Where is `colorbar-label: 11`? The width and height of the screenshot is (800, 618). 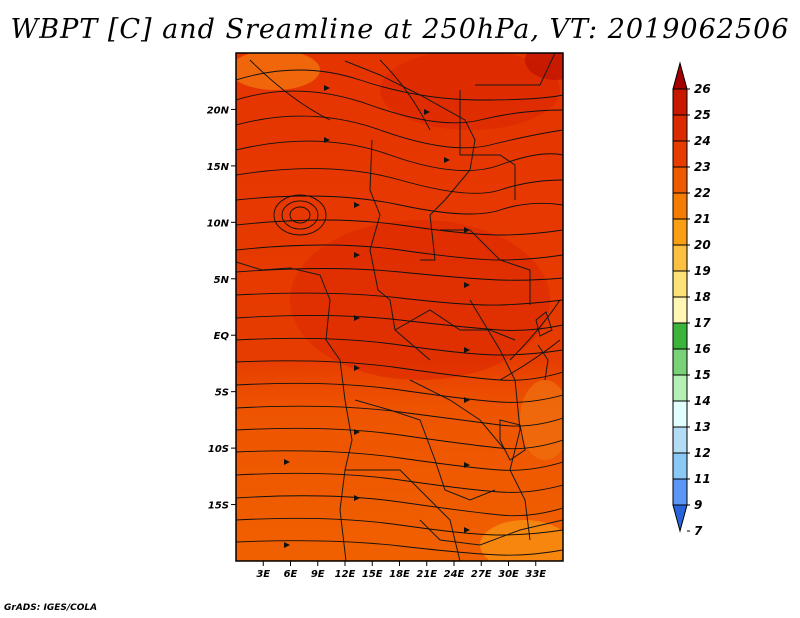 colorbar-label: 11 is located at coordinates (702, 479).